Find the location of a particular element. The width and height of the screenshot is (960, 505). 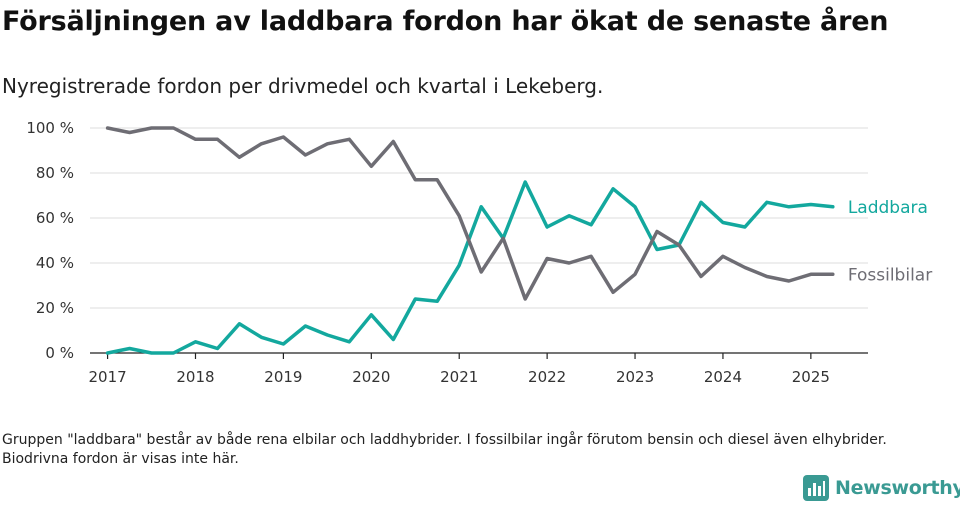

y-tick-label: 100 % is located at coordinates (50, 128).